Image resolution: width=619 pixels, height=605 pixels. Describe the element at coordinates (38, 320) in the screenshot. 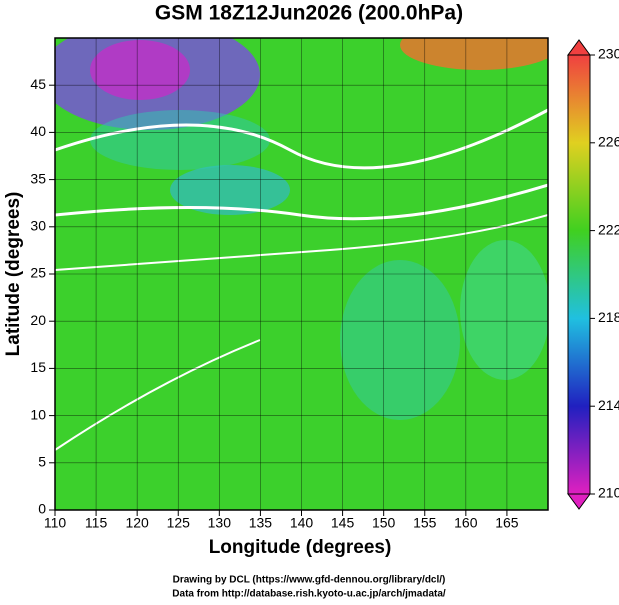

I see `y-tick-label: 20` at that location.